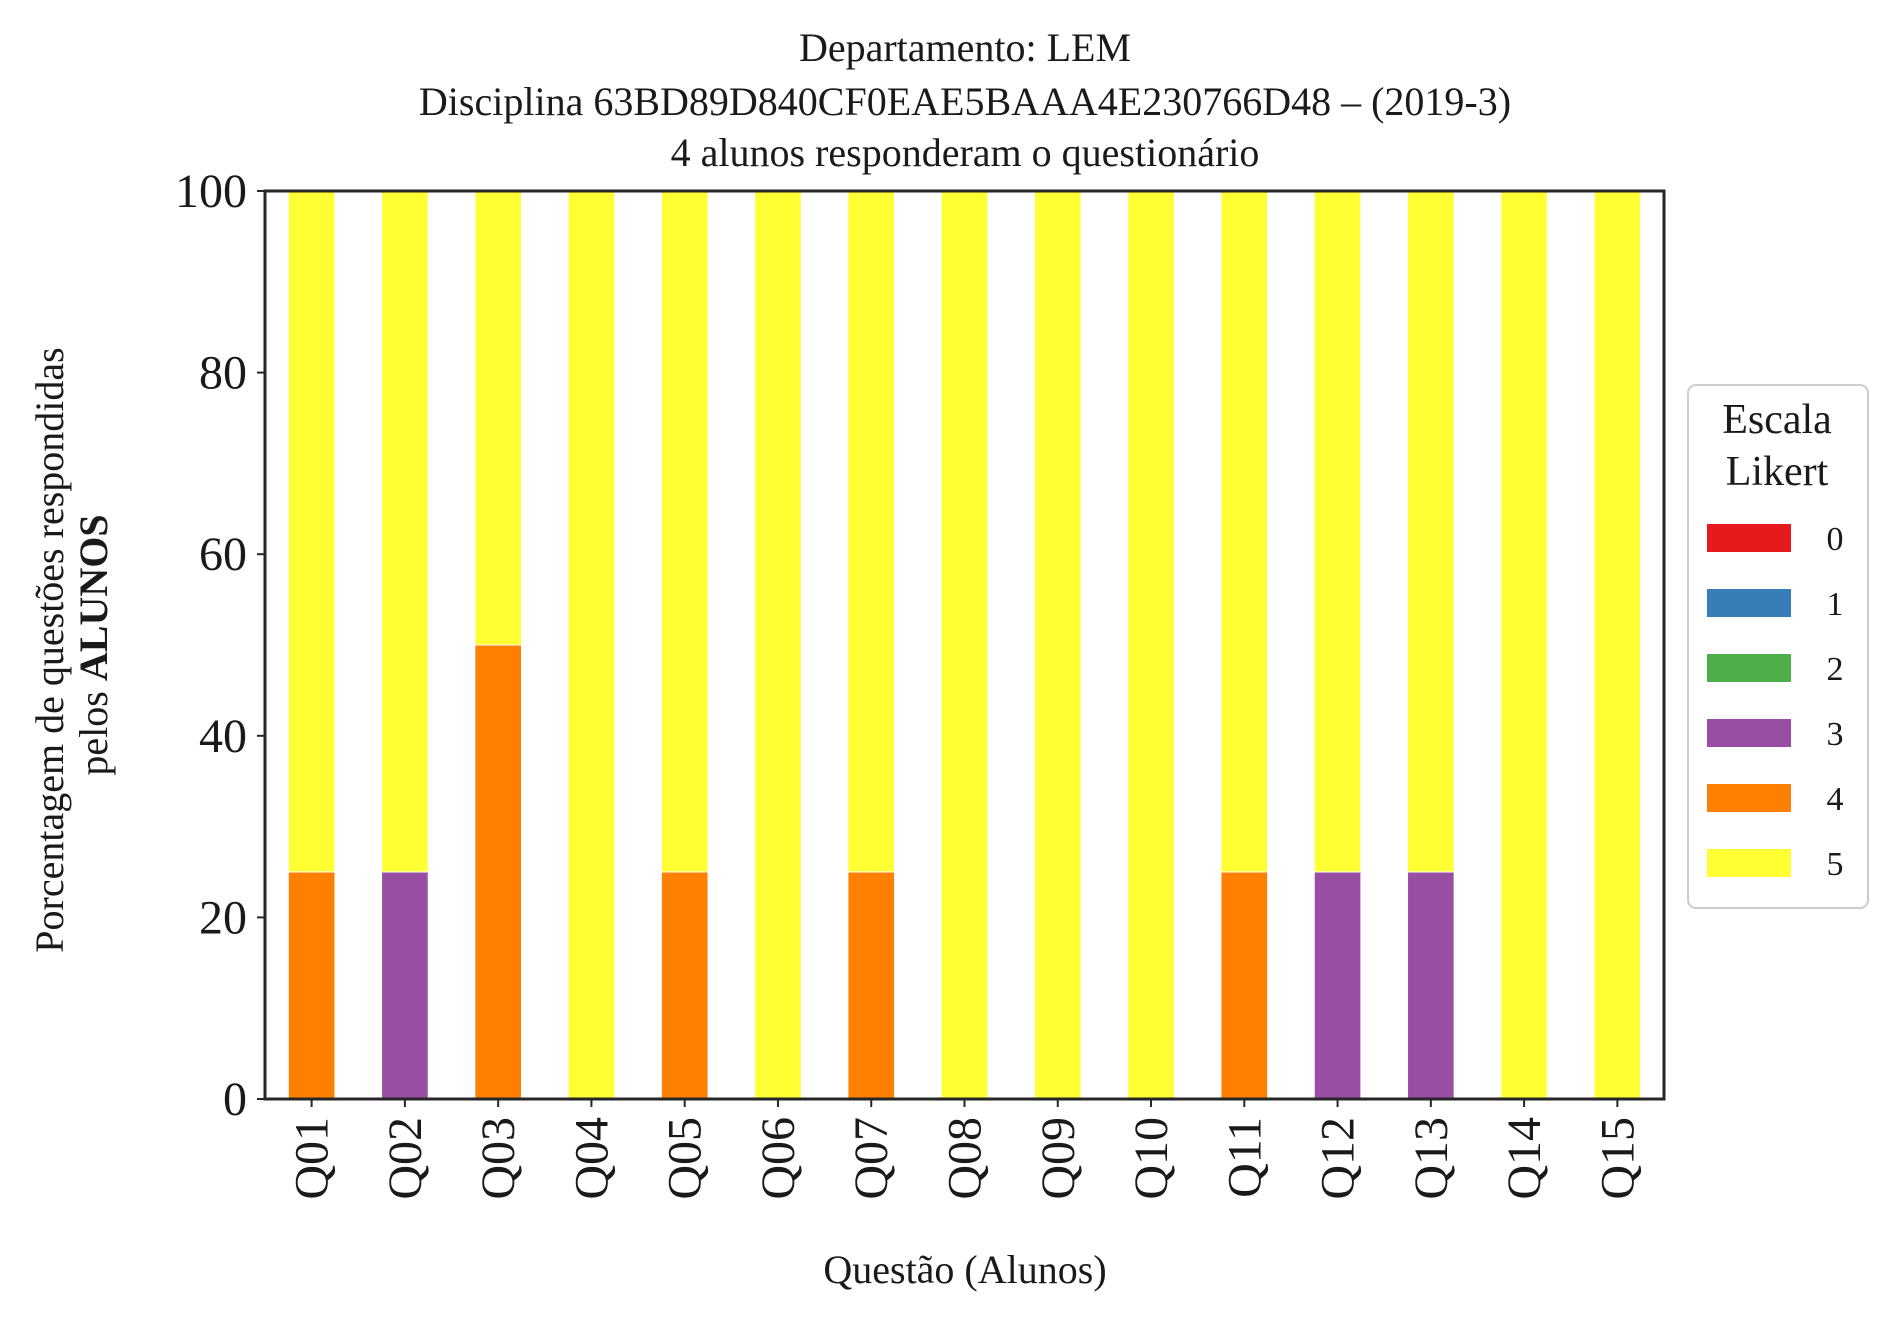 The height and width of the screenshot is (1323, 1892). What do you see at coordinates (1835, 669) in the screenshot?
I see `legend-label-2: 2` at bounding box center [1835, 669].